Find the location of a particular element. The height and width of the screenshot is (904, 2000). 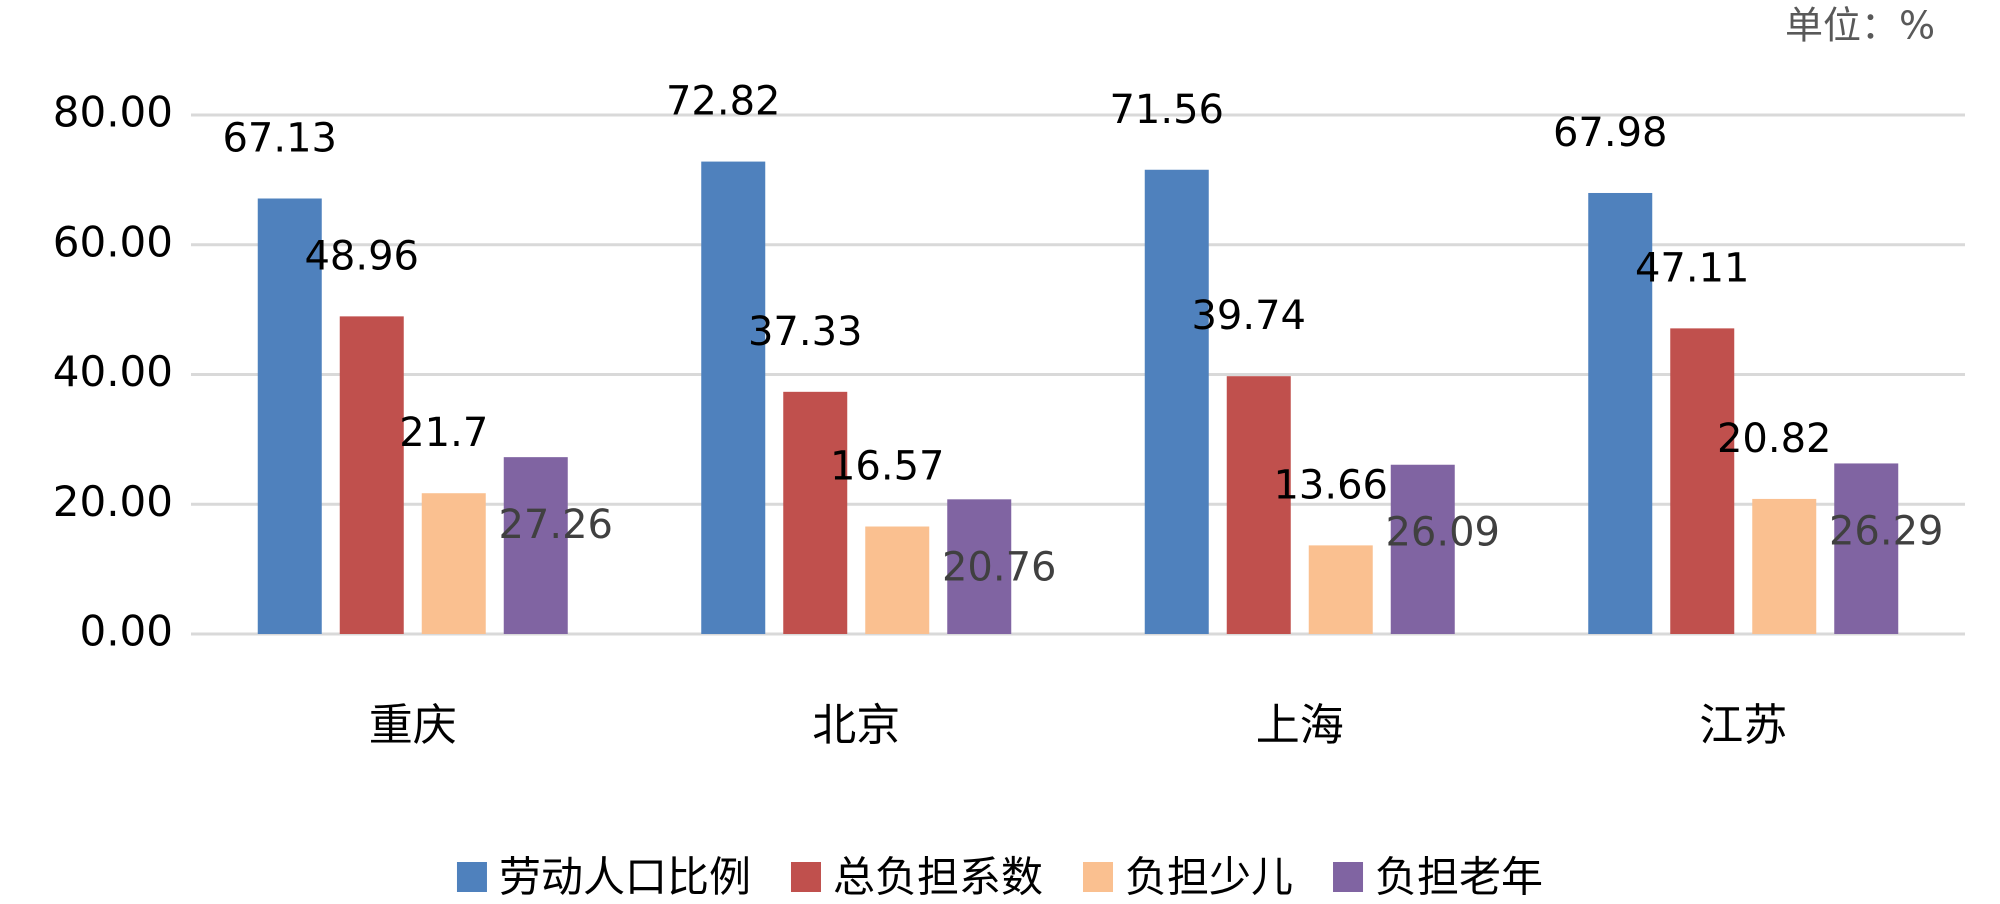

y-tick-label: 20.00 is located at coordinates (113, 501).